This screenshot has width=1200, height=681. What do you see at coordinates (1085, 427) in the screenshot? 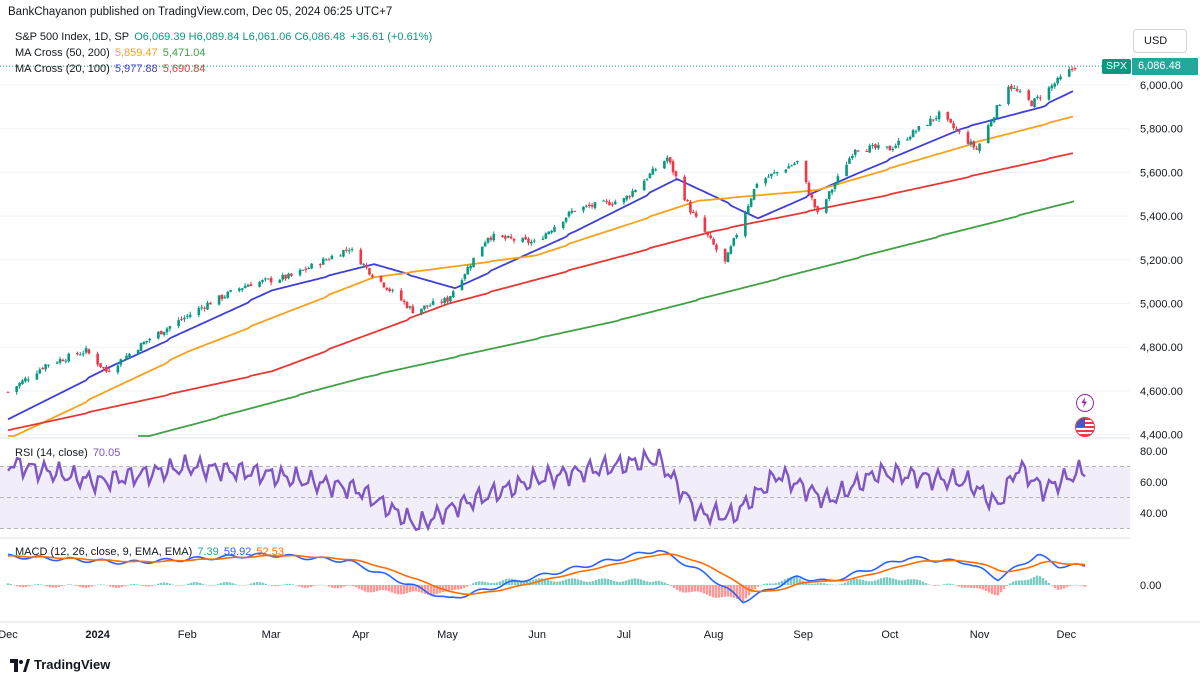
I see `us-flag-icon` at bounding box center [1085, 427].